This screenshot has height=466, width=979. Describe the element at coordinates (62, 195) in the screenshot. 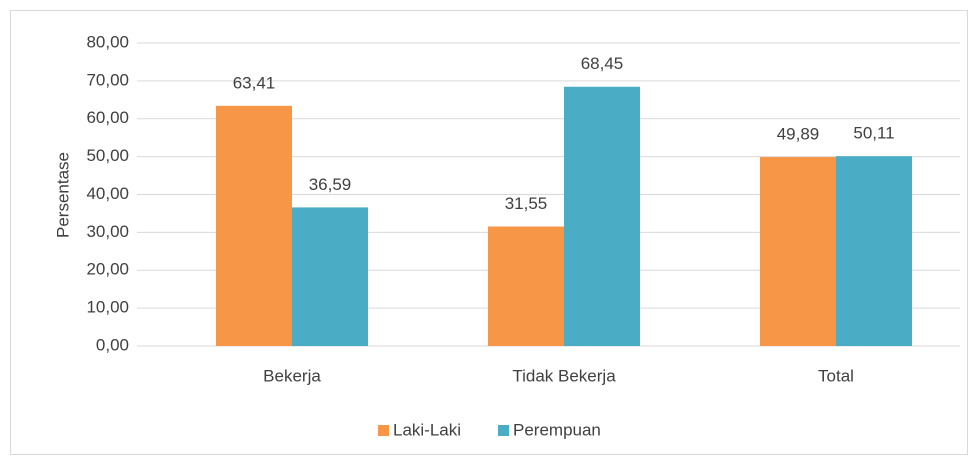

I see `y-axis-label: Persentase` at that location.